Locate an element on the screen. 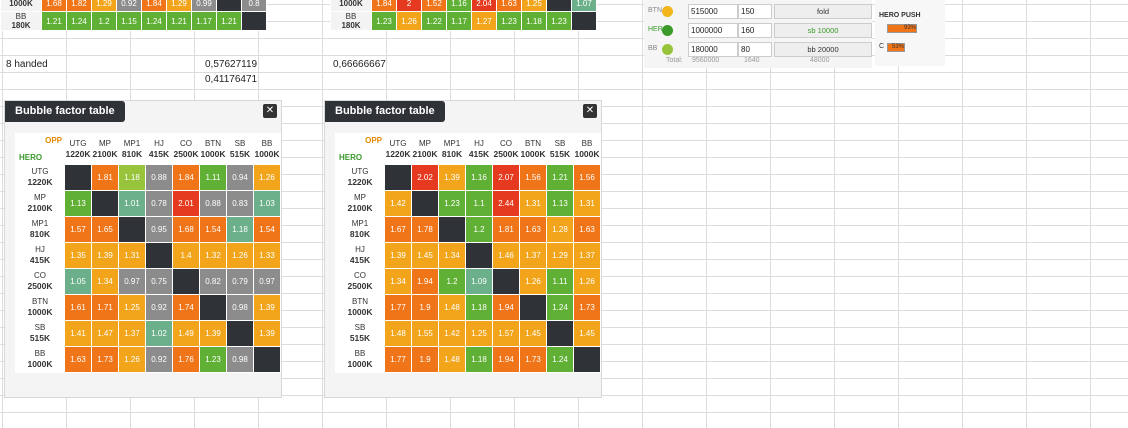 The image size is (1128, 428). bubble-cell: 1.09 is located at coordinates (479, 281).